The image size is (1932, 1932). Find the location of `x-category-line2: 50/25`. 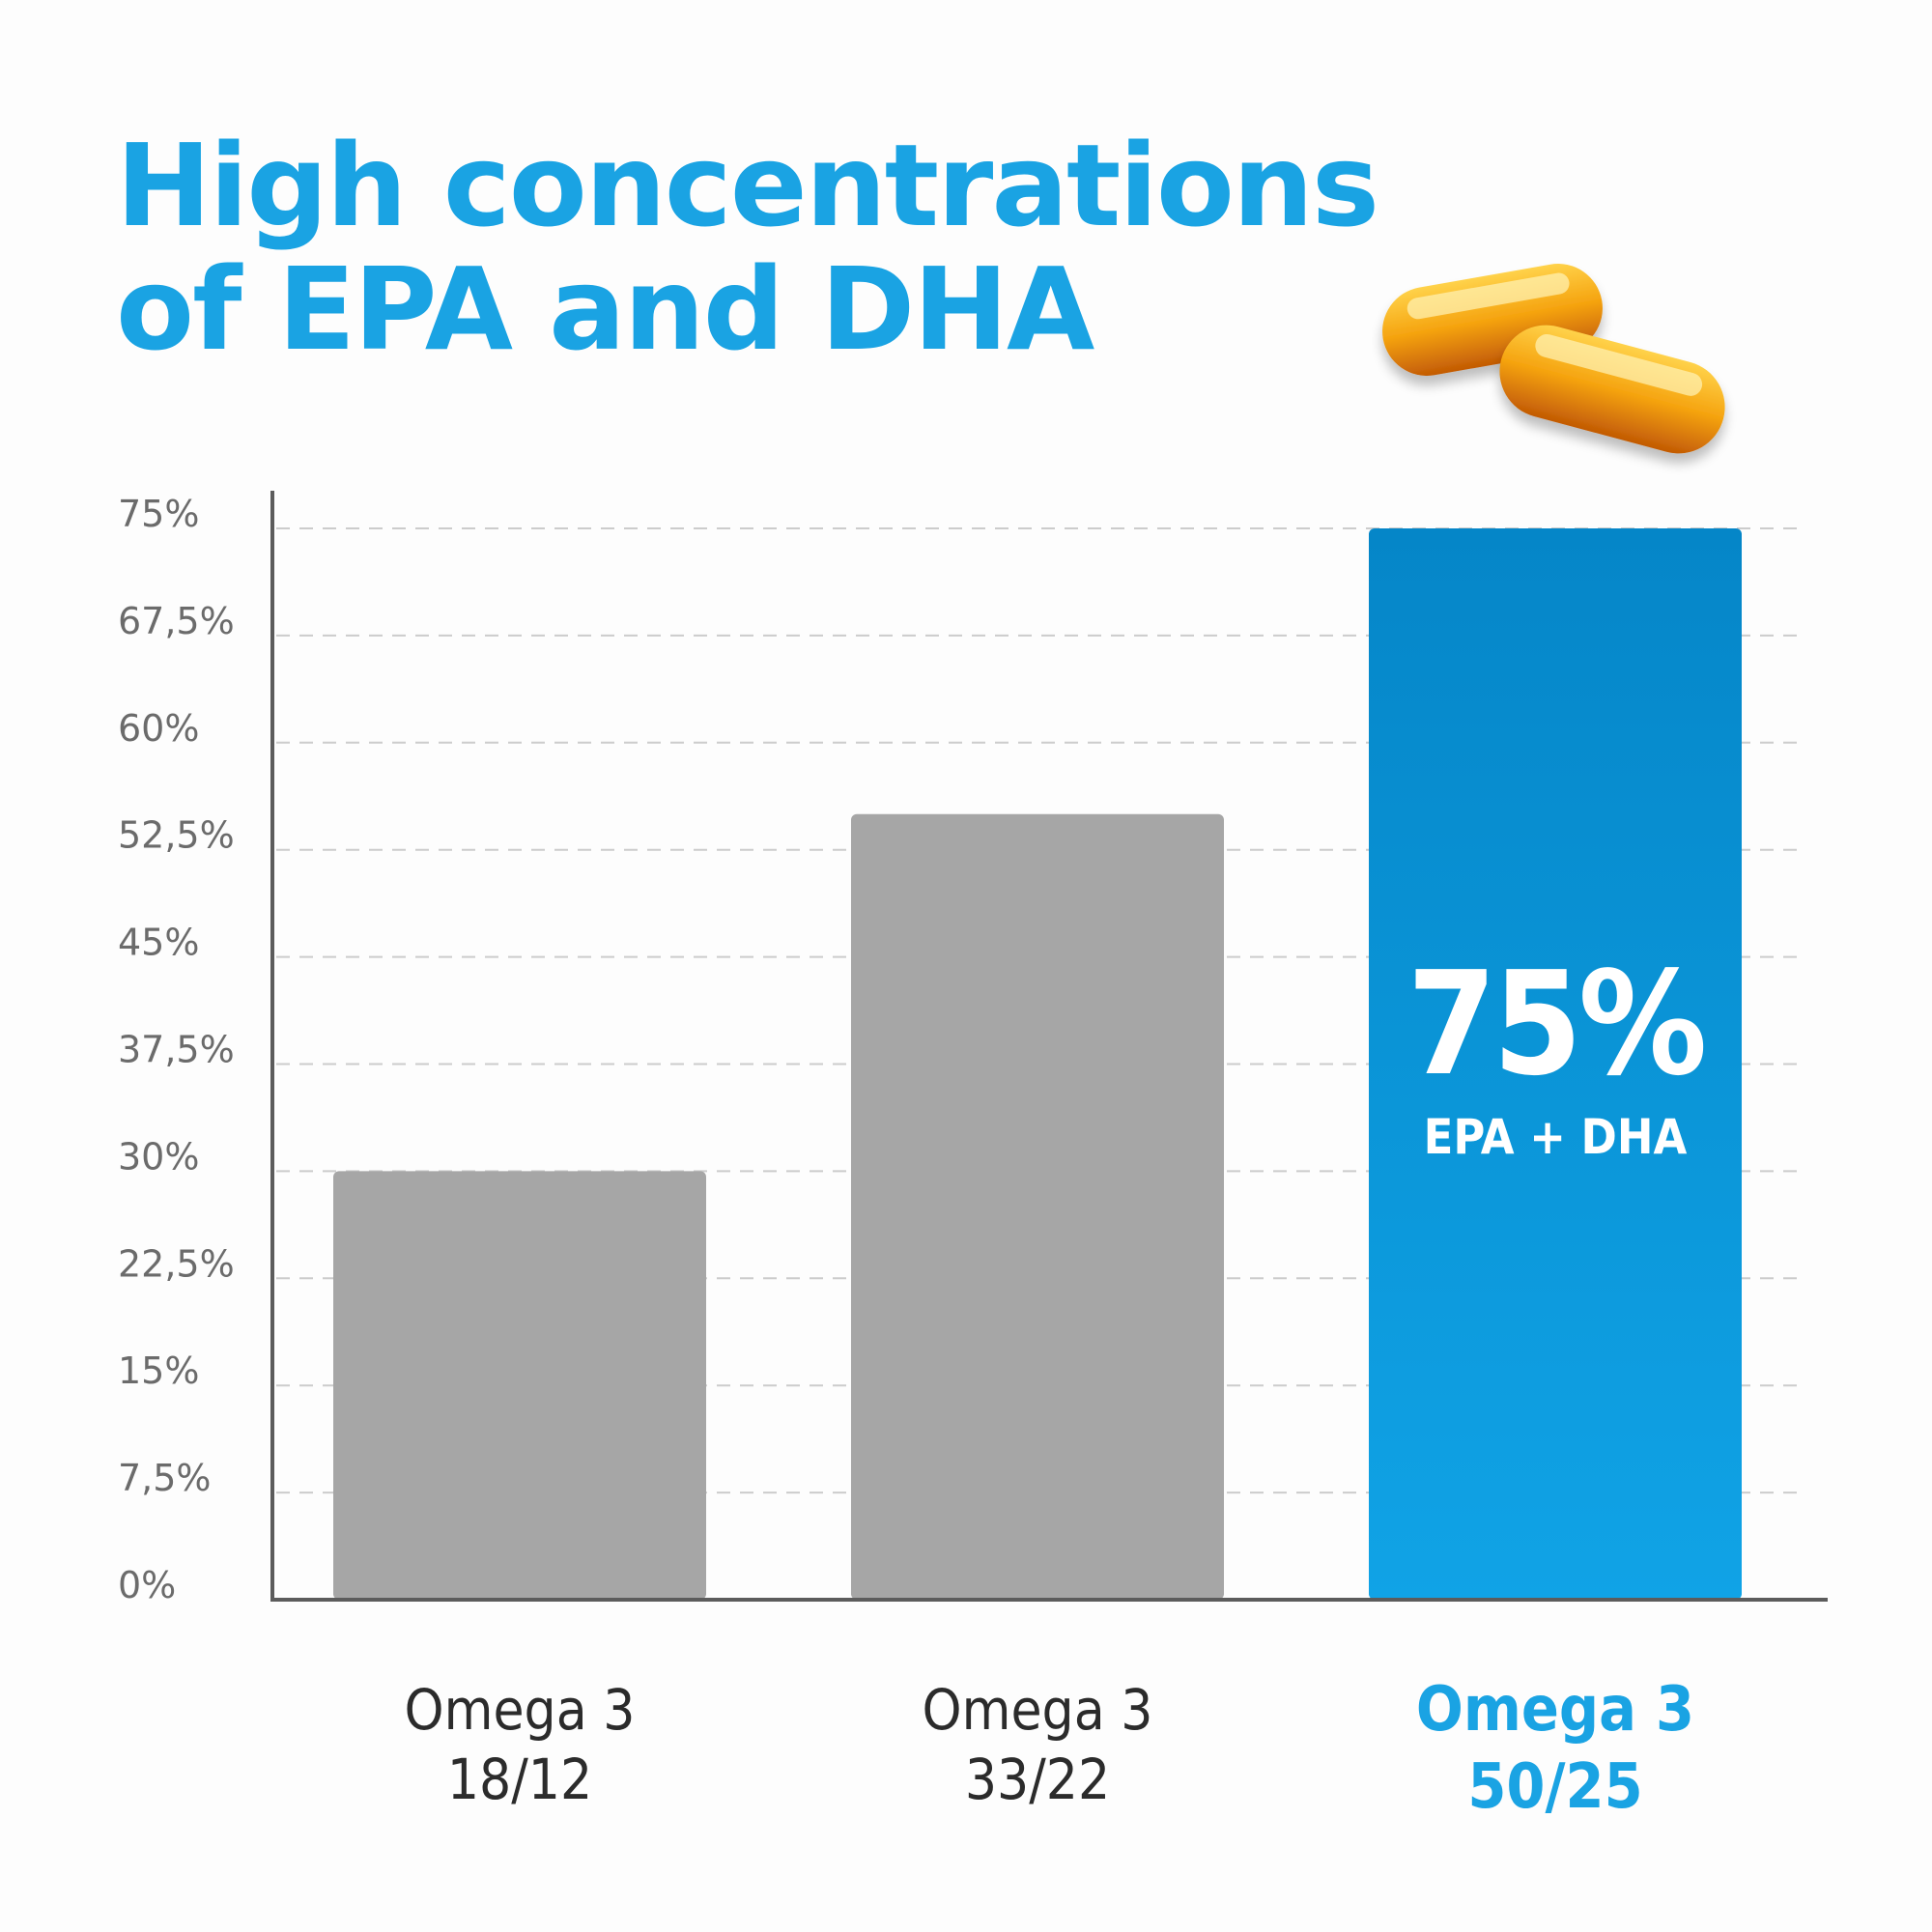

x-category-line2: 50/25 is located at coordinates (1555, 1787).